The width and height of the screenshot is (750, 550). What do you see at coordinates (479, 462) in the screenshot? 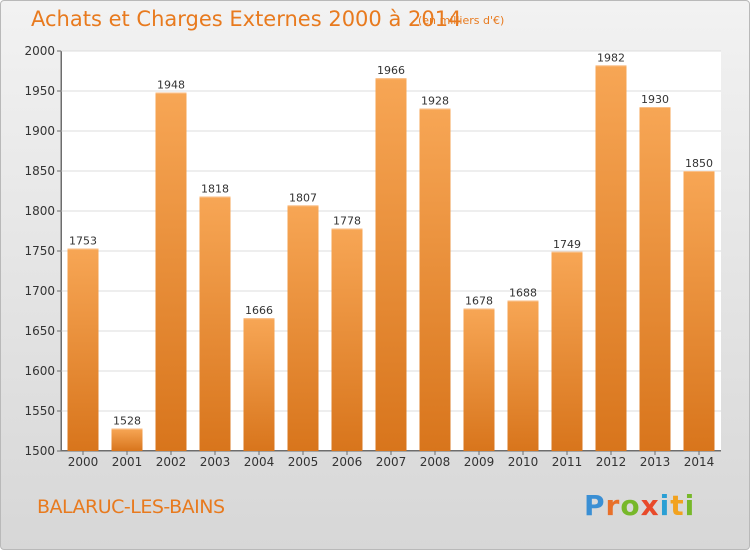
I see `x-tick-label: 2009` at bounding box center [479, 462].